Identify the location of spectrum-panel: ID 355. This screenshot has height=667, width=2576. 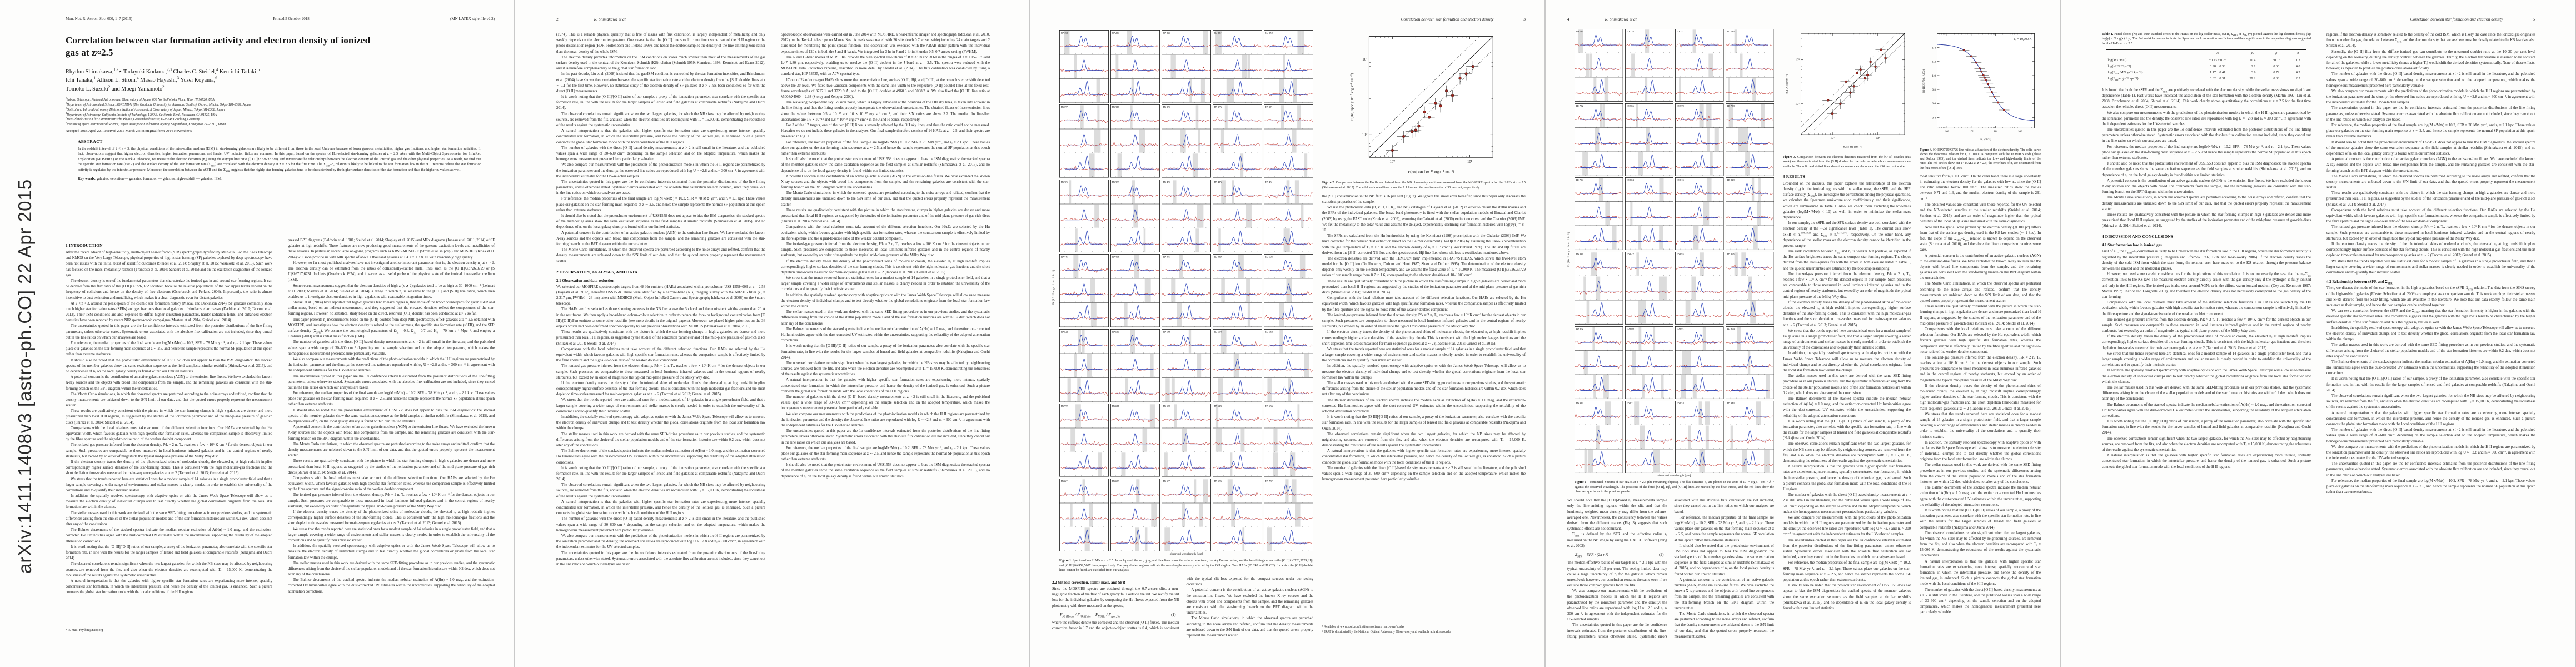
(1237, 141).